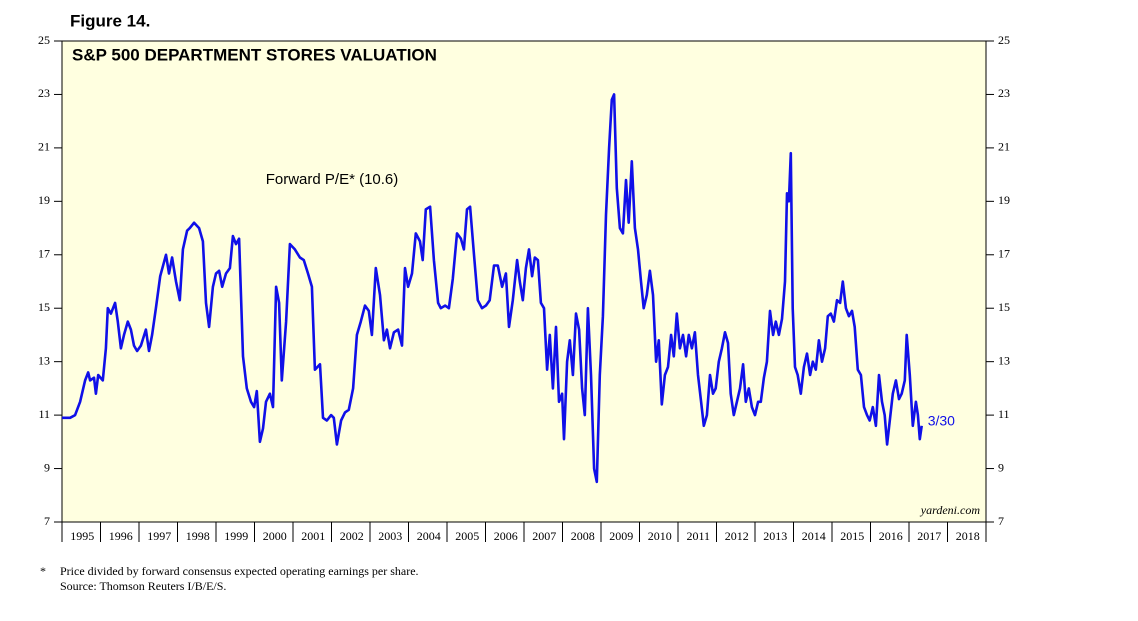 Image resolution: width=1138 pixels, height=621 pixels. What do you see at coordinates (313, 536) in the screenshot?
I see `x-tick-label: 2001` at bounding box center [313, 536].